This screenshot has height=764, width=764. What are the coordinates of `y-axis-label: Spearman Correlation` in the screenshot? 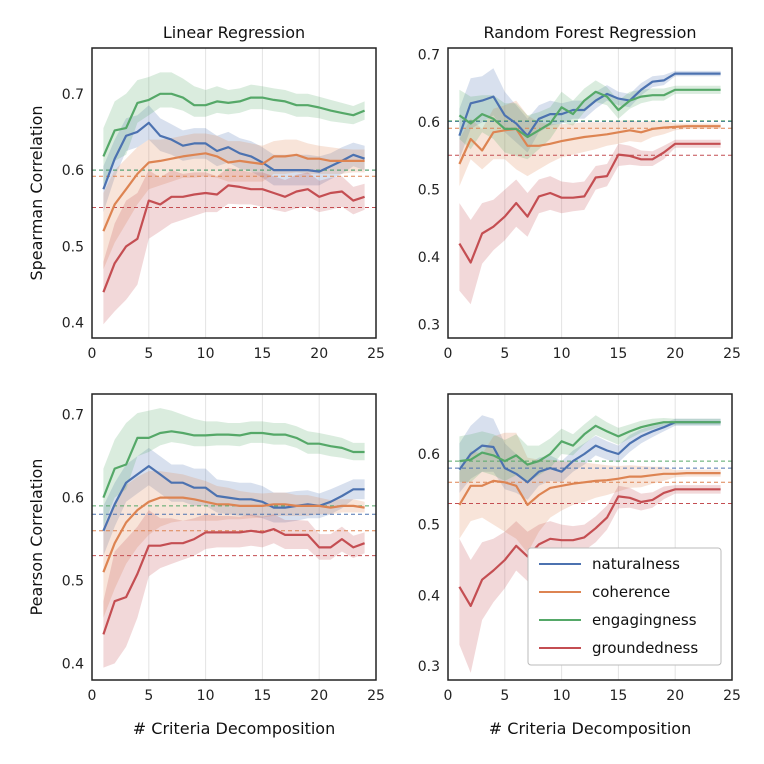 It's located at (36, 192).